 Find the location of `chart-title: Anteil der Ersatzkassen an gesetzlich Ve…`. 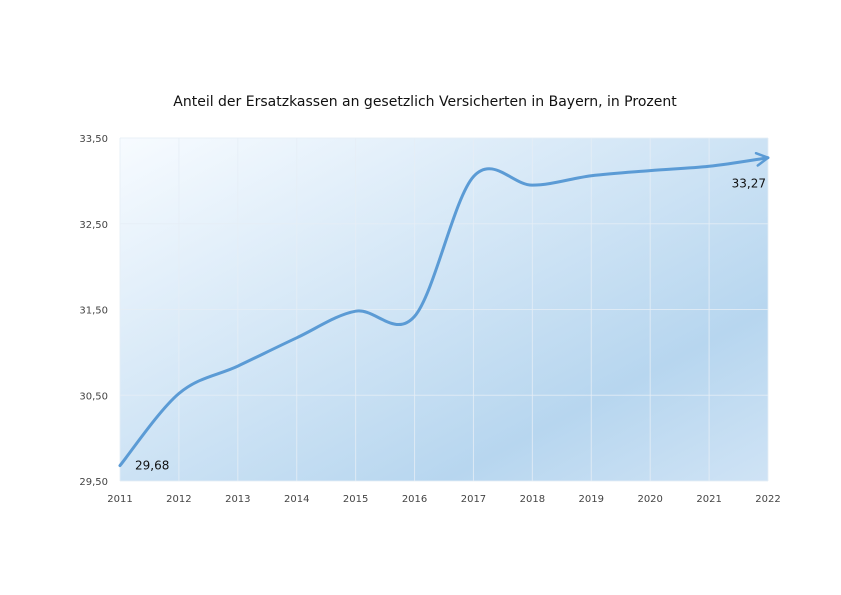

chart-title: Anteil der Ersatzkassen an gesetzlich Ve… is located at coordinates (425, 102).